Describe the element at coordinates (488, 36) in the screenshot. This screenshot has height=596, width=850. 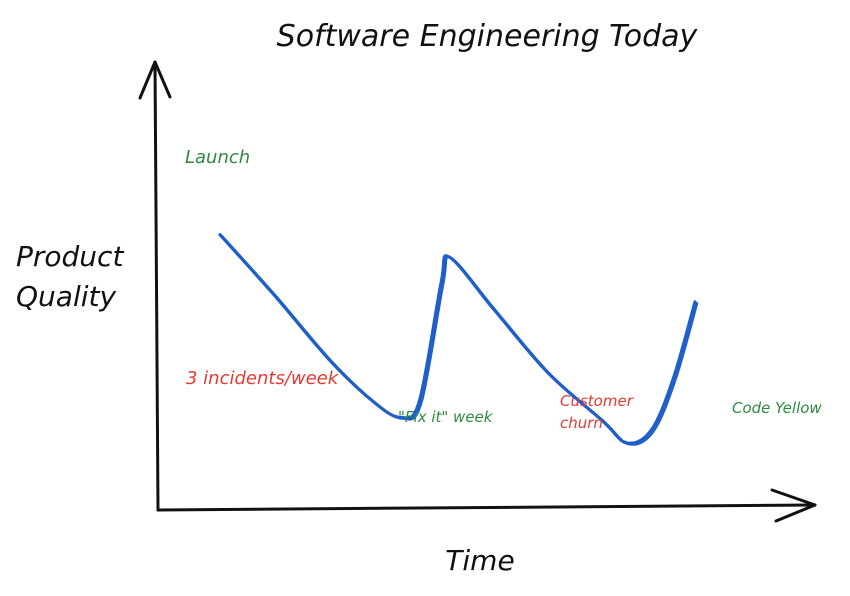
I see `chart-title: Software Engineering Today` at that location.